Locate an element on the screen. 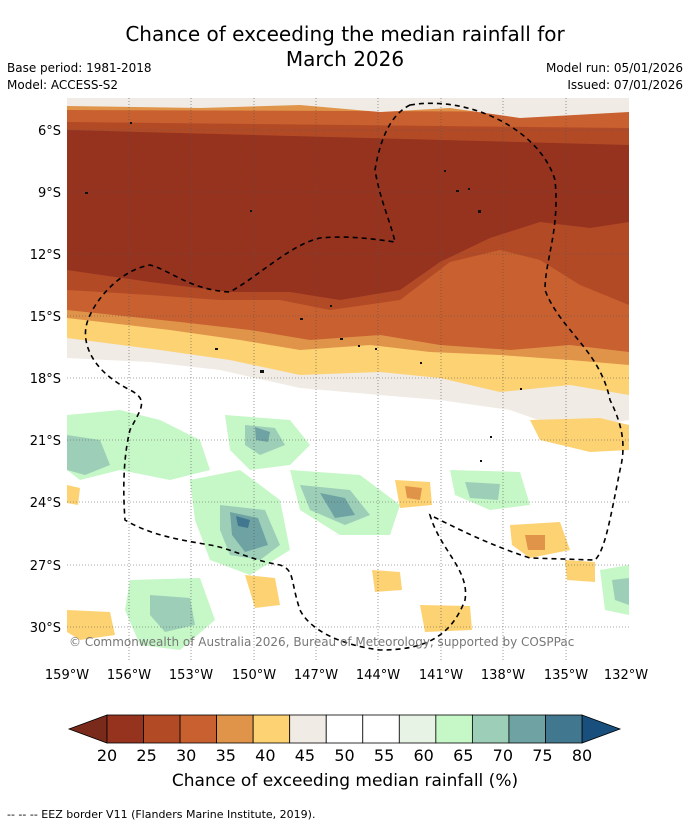 The width and height of the screenshot is (690, 827). lon-label: 153°W is located at coordinates (191, 675).